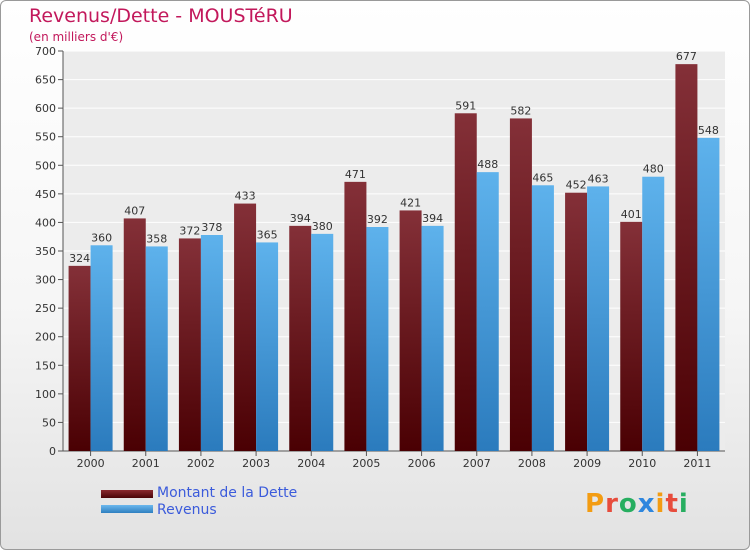  What do you see at coordinates (653, 169) in the screenshot?
I see `data-label: 480` at bounding box center [653, 169].